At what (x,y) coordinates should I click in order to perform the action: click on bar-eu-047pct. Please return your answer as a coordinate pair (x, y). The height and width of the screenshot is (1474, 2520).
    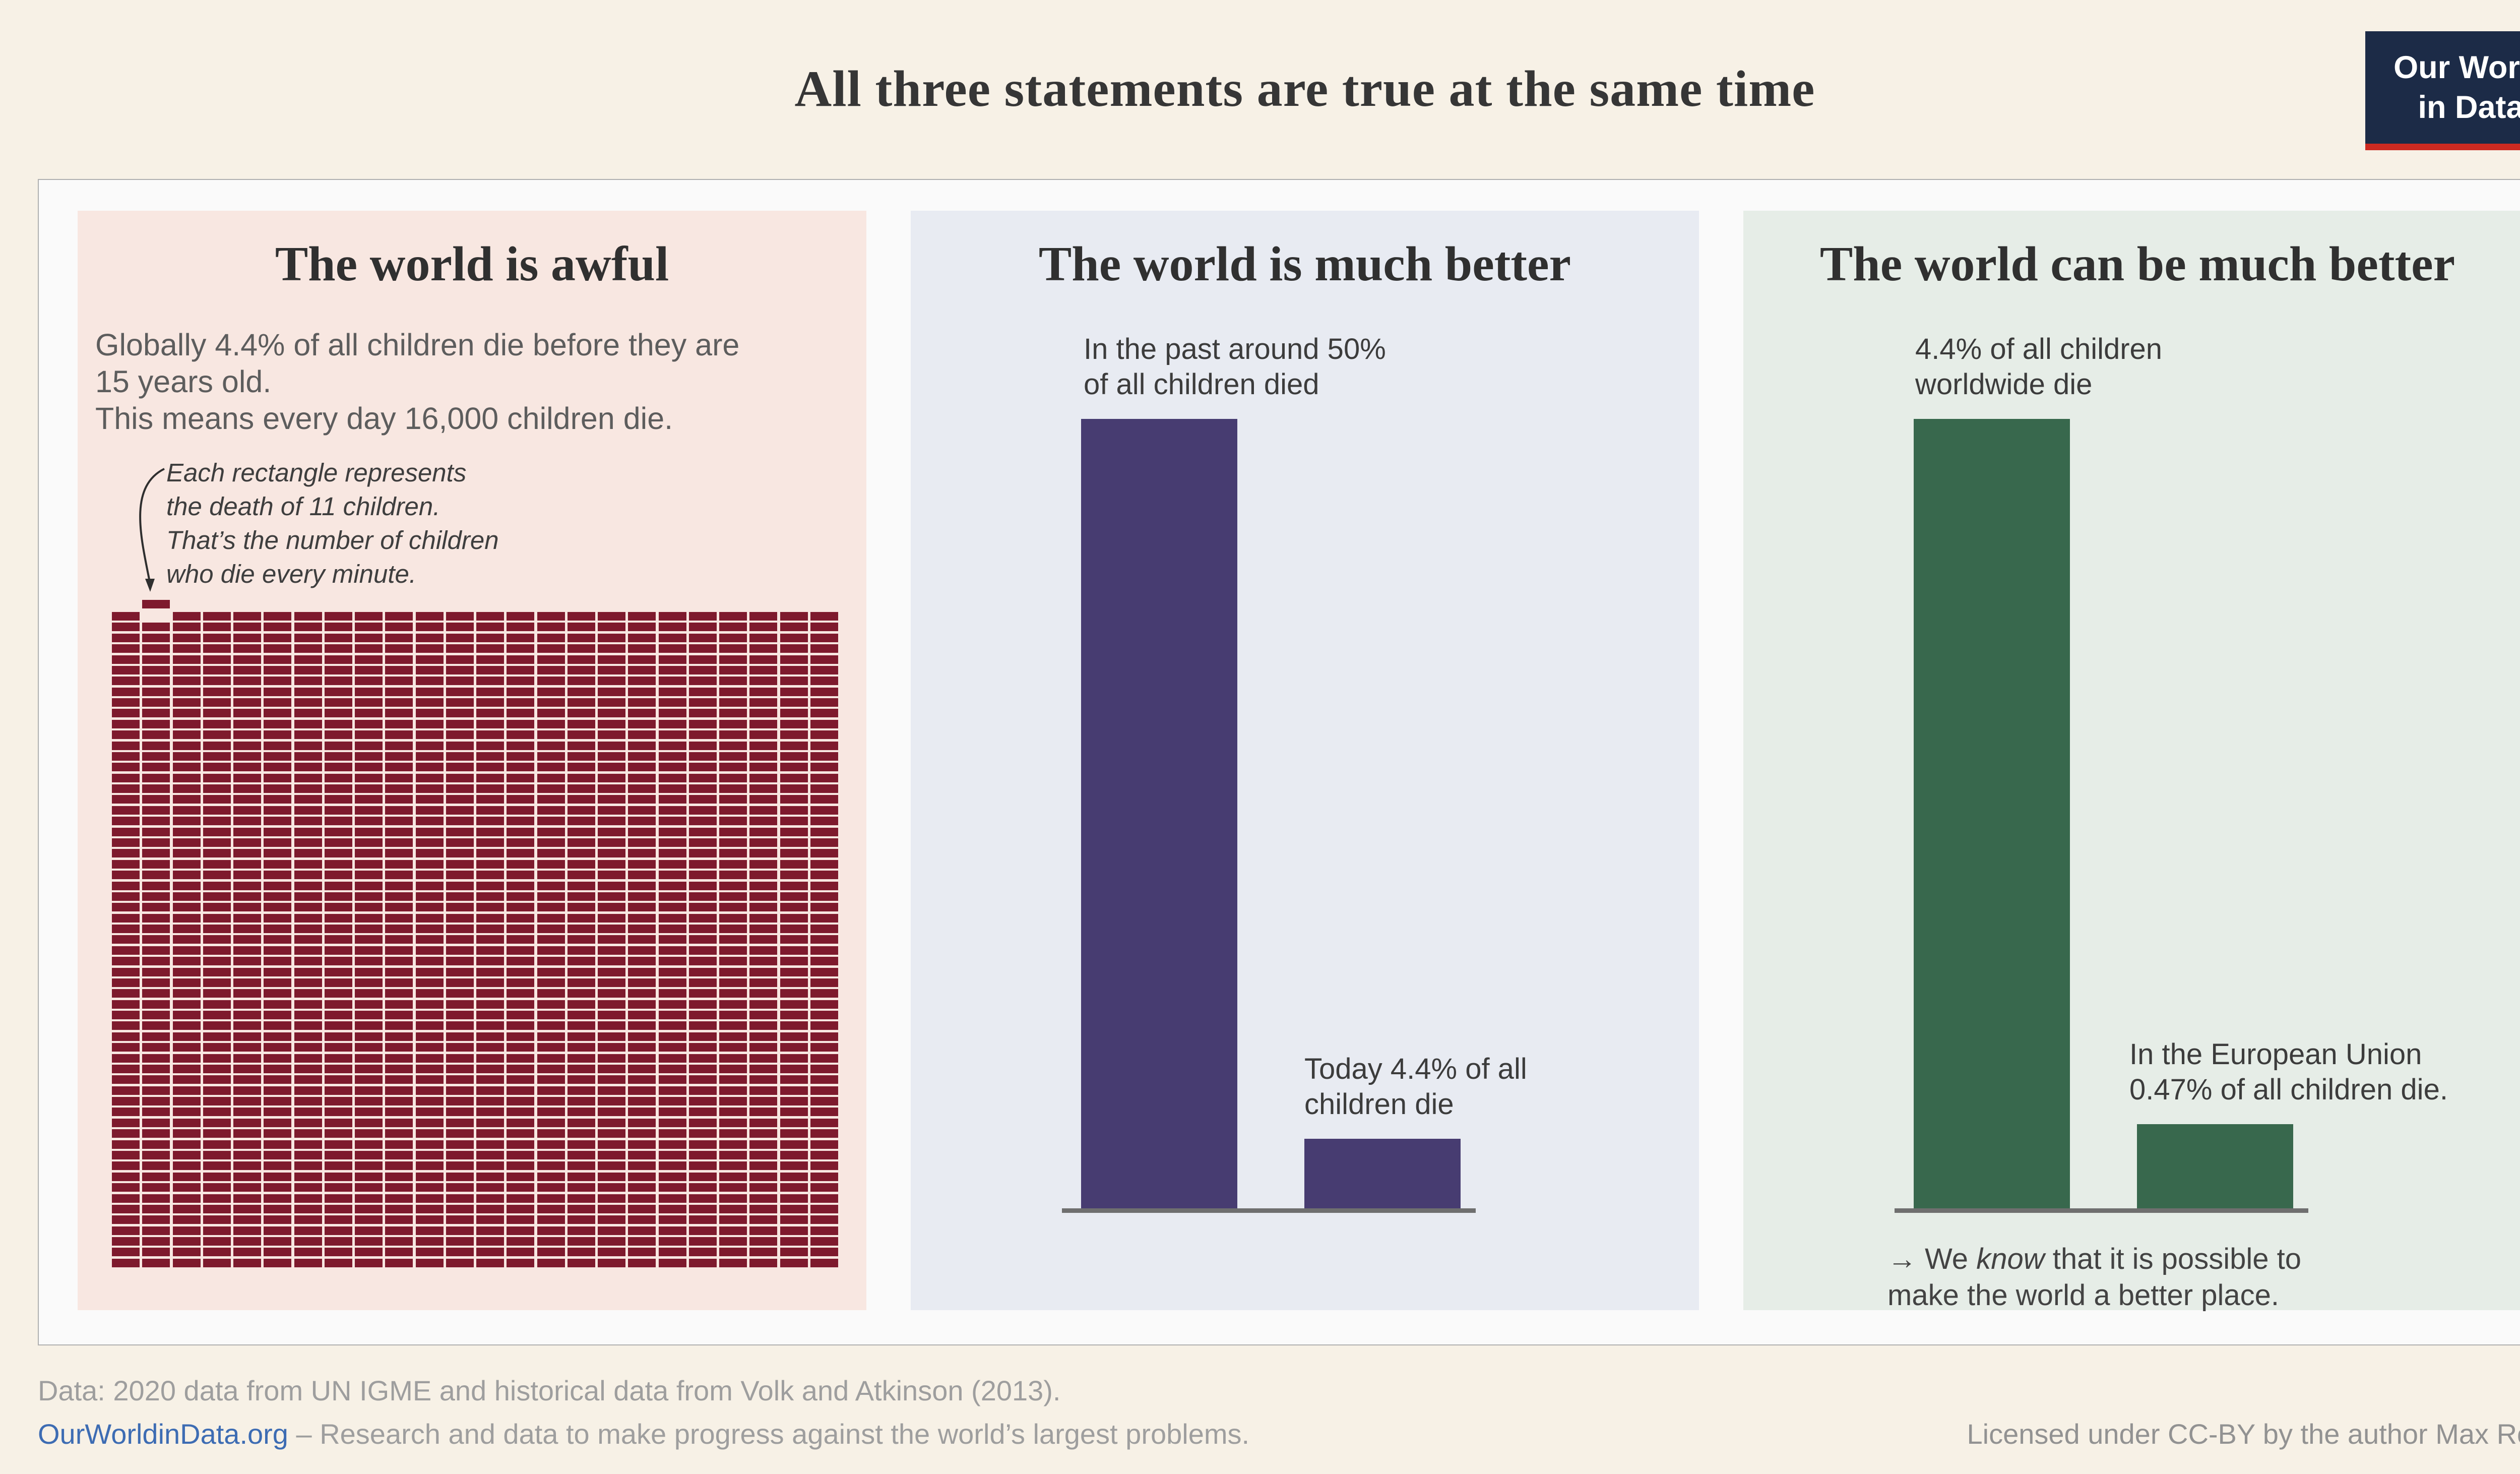
    Looking at the image, I should click on (2215, 1166).